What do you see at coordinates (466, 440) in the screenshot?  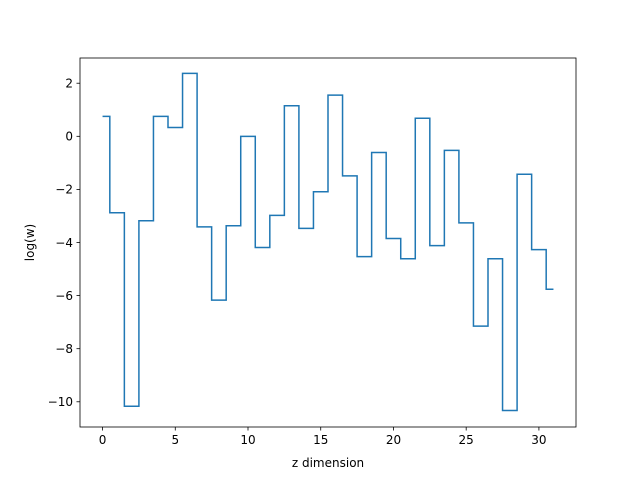 I see `x-tick-label: 25` at bounding box center [466, 440].